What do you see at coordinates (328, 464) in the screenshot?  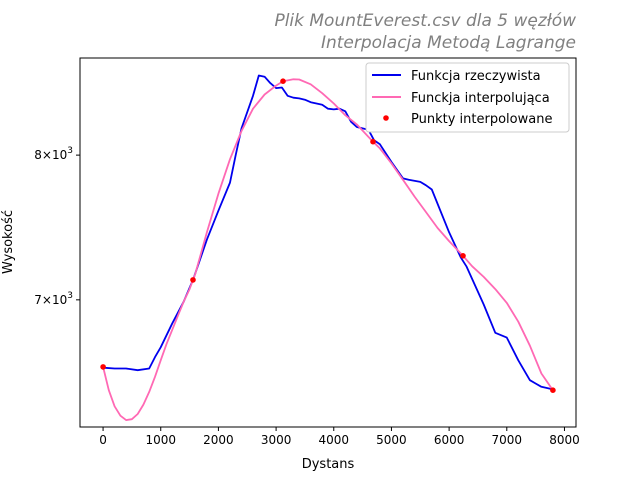 I see `x-axis-label: Dystans` at bounding box center [328, 464].